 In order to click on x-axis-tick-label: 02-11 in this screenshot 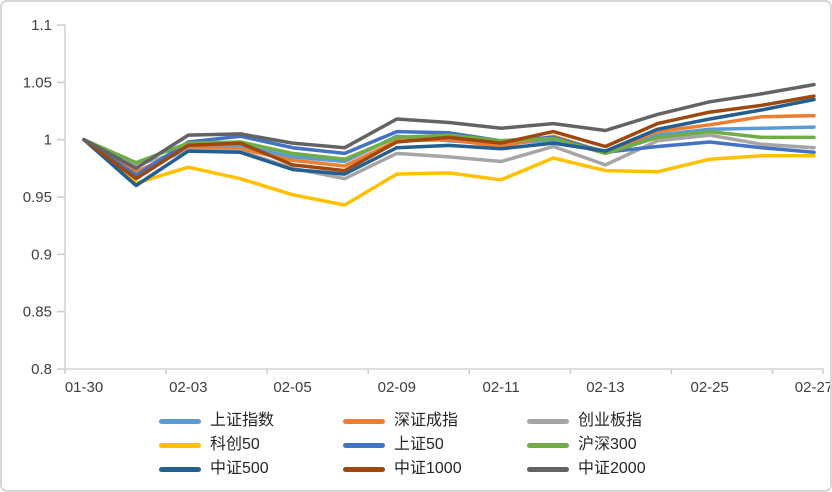, I will do `click(500, 387)`.